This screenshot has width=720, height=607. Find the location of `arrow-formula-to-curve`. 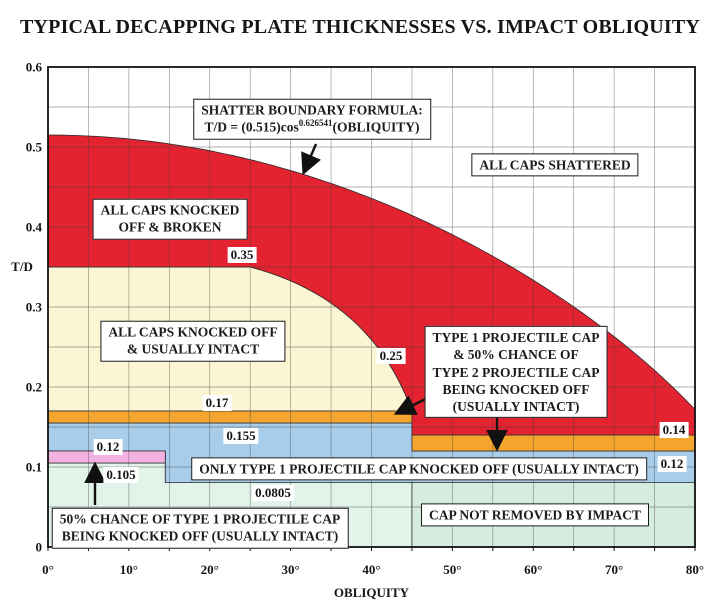

arrow-formula-to-curve is located at coordinates (311, 159).